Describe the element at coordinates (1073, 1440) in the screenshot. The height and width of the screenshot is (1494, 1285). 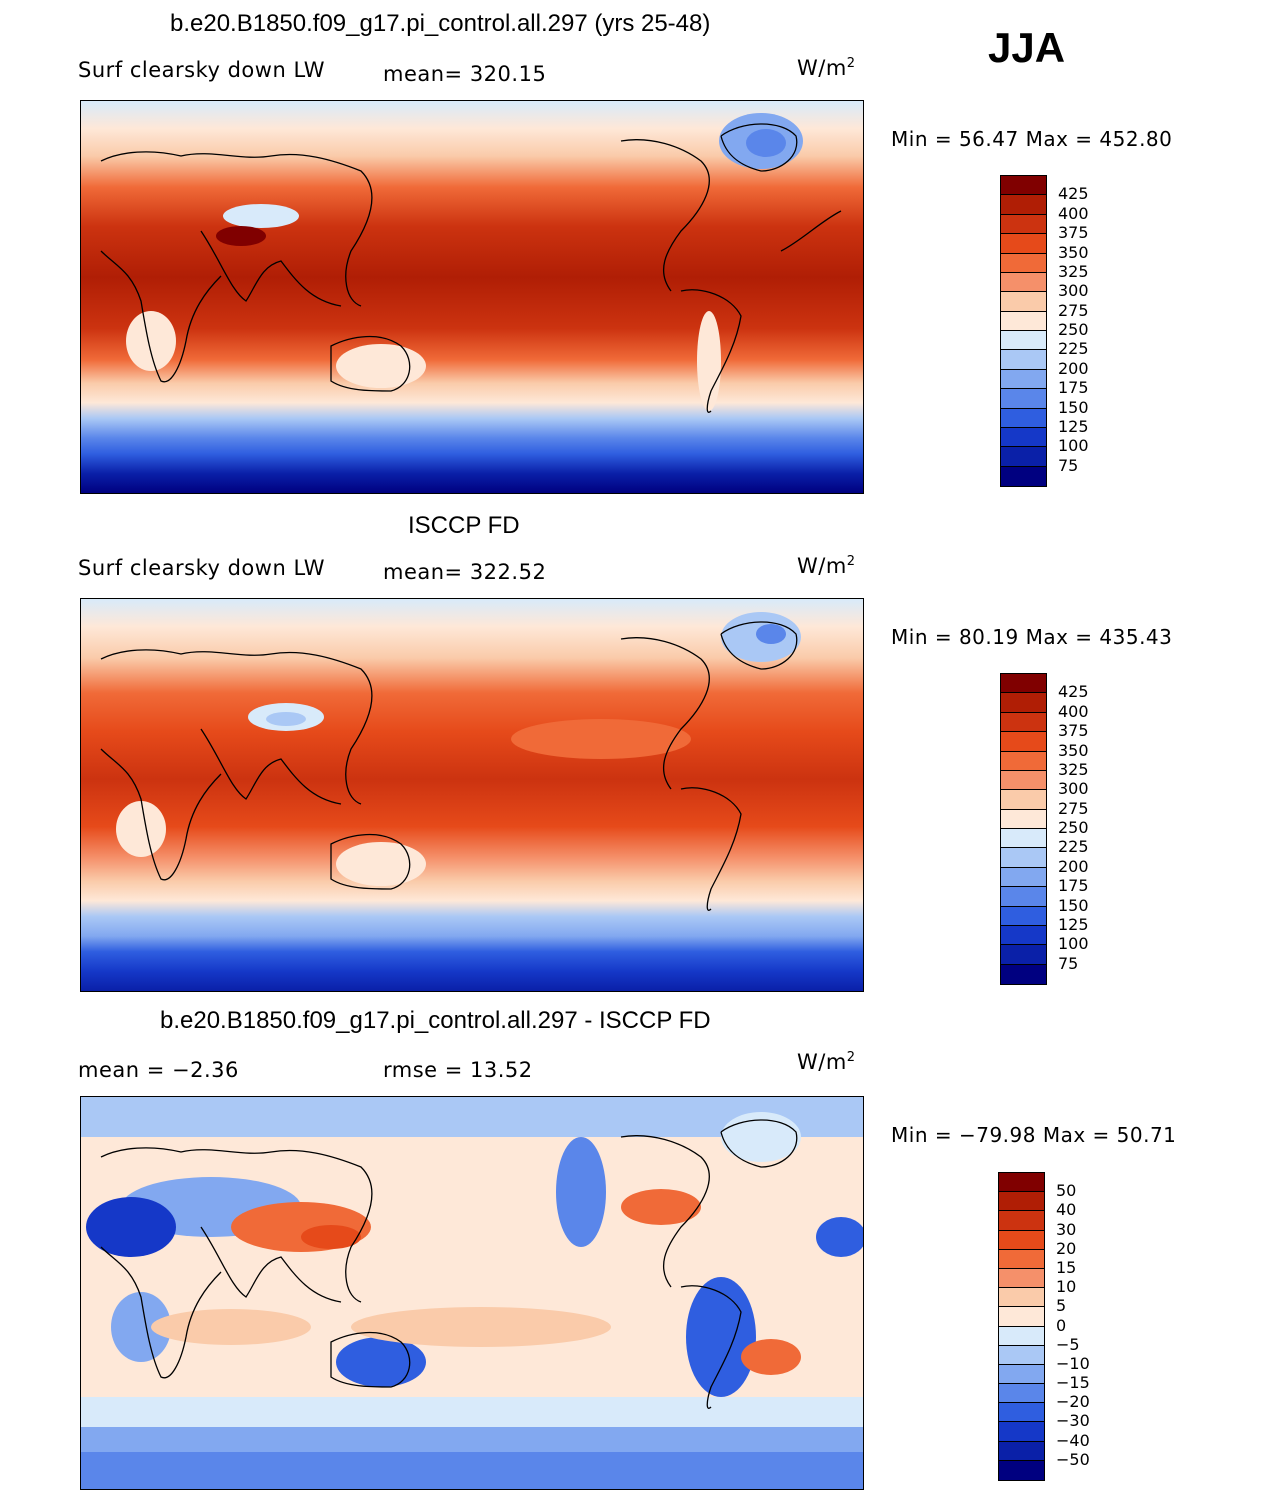
I see `colorbar-tick-label: −40` at that location.